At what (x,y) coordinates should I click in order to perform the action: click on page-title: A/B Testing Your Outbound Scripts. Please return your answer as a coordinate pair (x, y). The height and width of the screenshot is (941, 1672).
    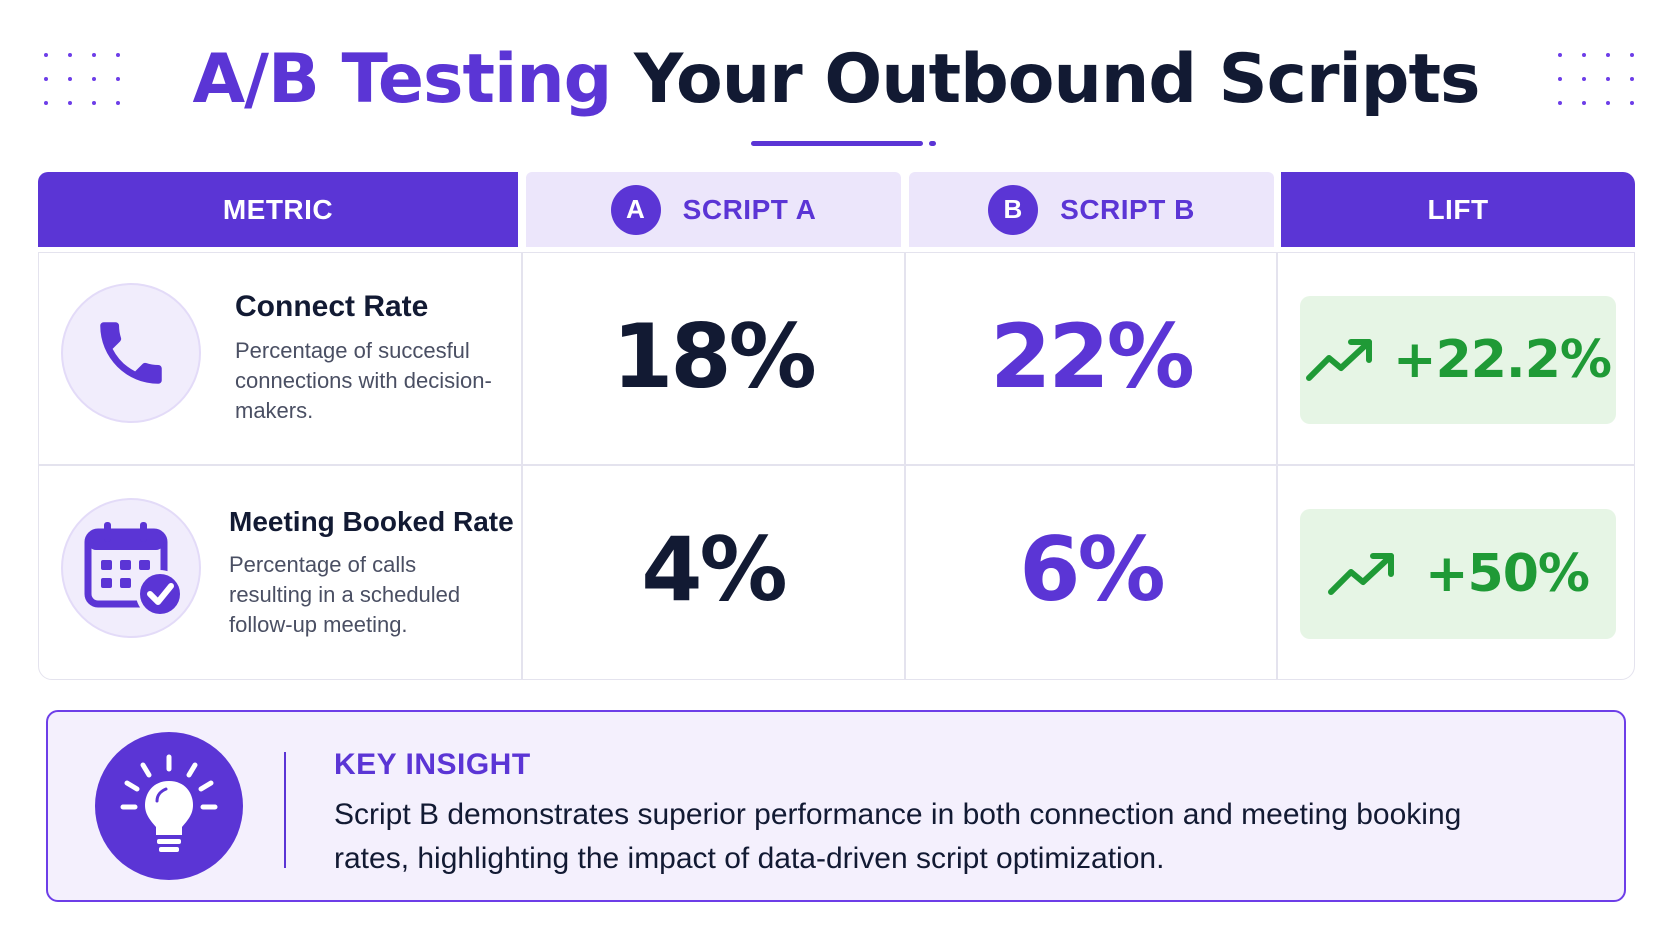
    Looking at the image, I should click on (836, 80).